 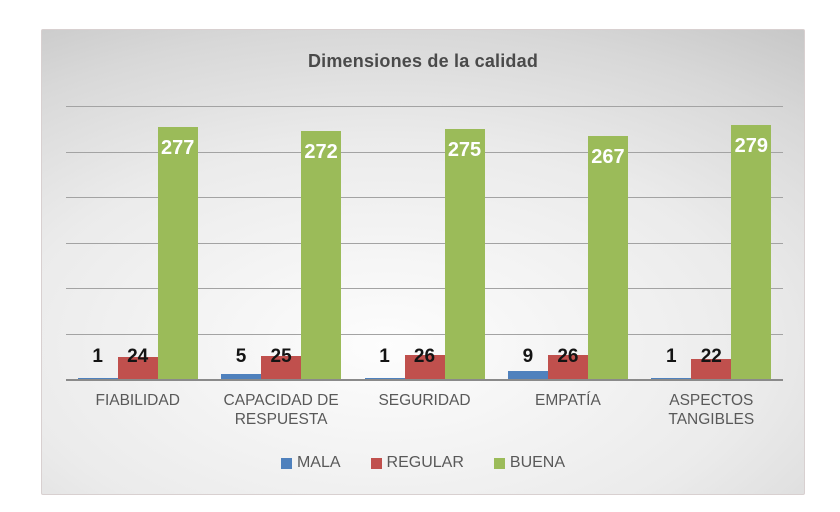 I want to click on bar-regular-seguridad, so click(x=424, y=367).